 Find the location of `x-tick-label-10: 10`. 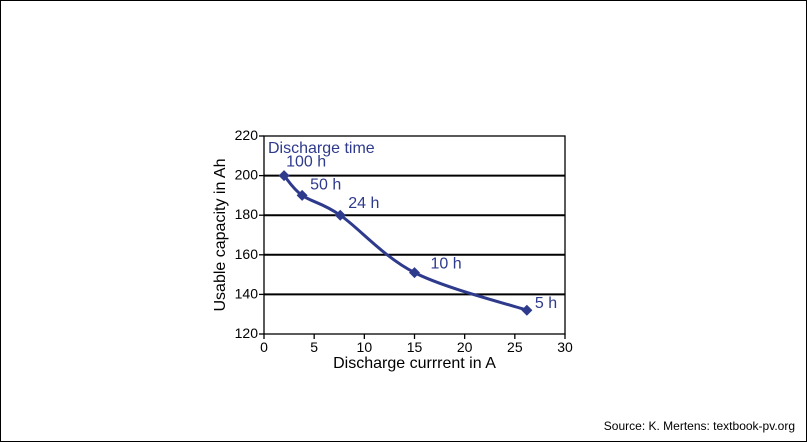

x-tick-label-10: 10 is located at coordinates (365, 347).